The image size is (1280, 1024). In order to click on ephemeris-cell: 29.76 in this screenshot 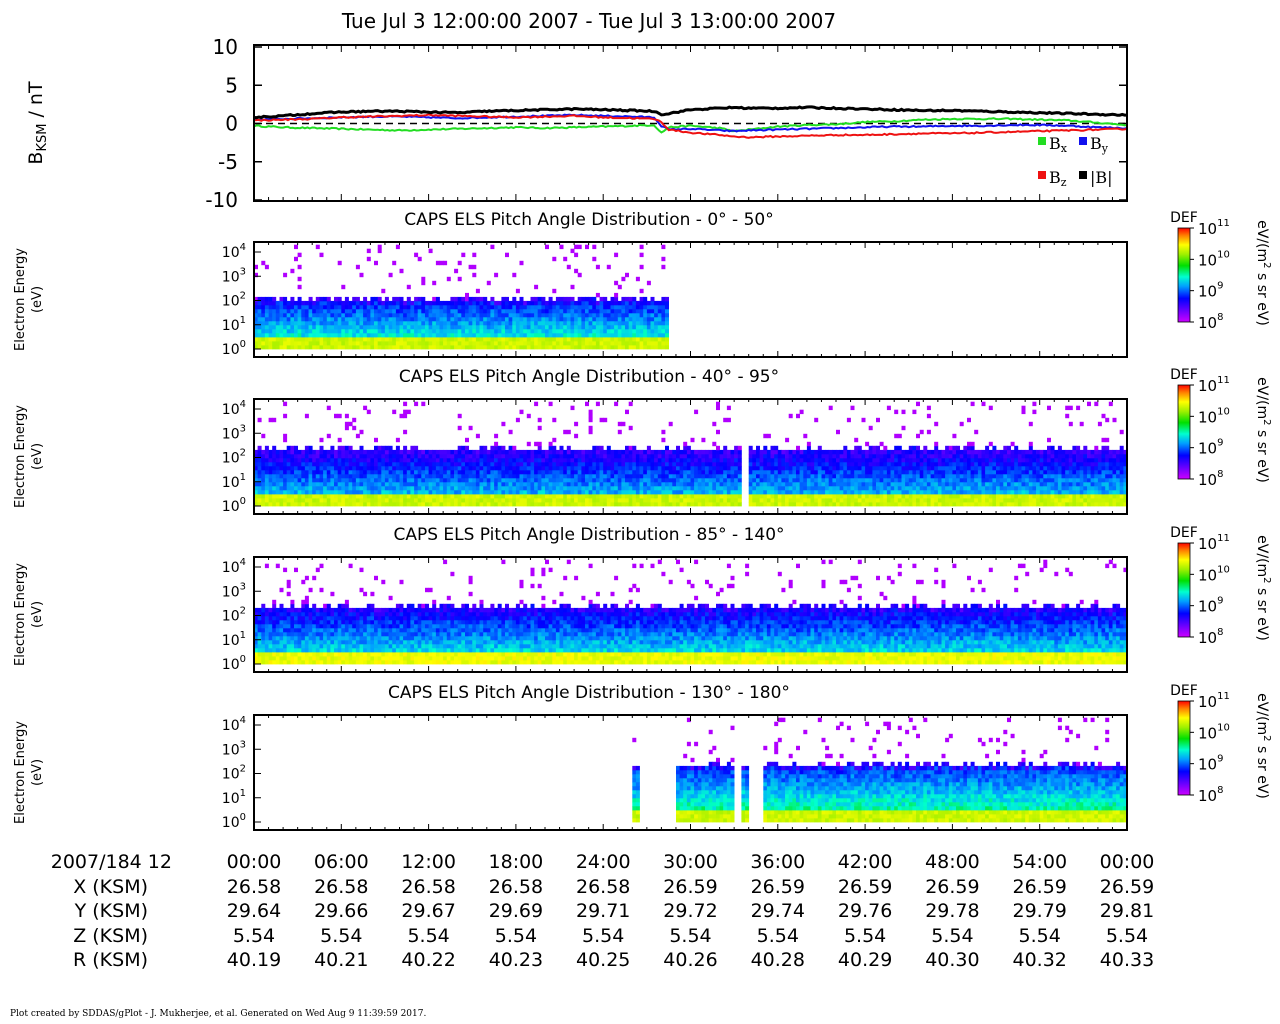, I will do `click(865, 911)`.